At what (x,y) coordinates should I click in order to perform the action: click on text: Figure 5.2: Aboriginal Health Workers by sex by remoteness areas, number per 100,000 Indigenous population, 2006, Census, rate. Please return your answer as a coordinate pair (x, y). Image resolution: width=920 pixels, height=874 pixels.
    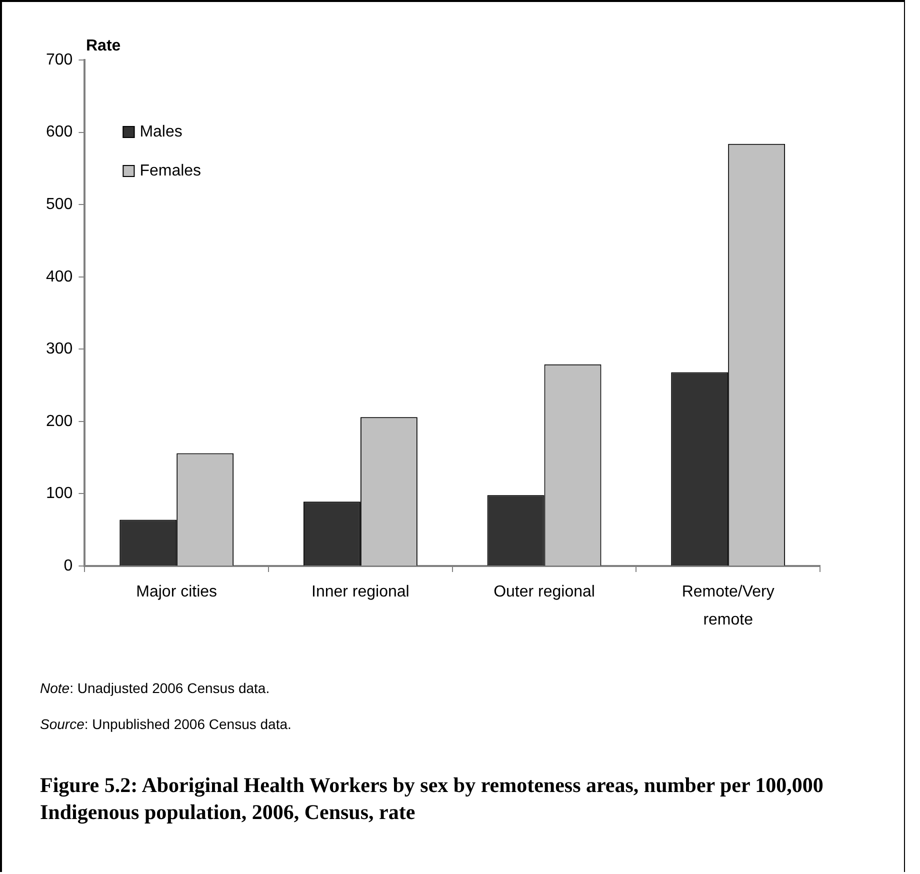
    Looking at the image, I should click on (432, 799).